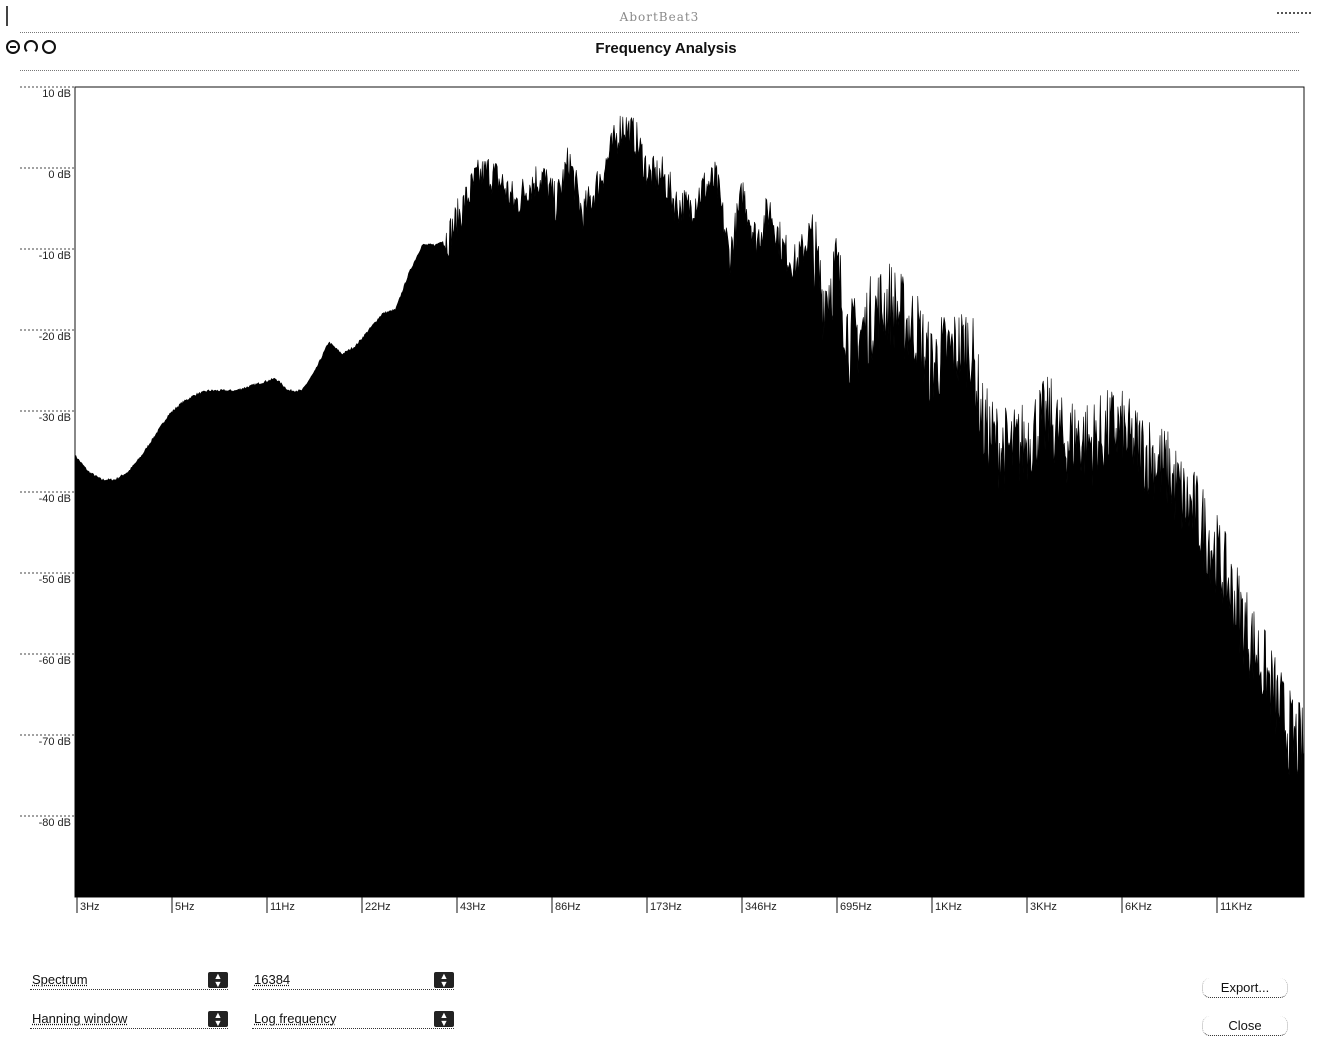  I want to click on y-tick-label: -70 dB, so click(55, 742).